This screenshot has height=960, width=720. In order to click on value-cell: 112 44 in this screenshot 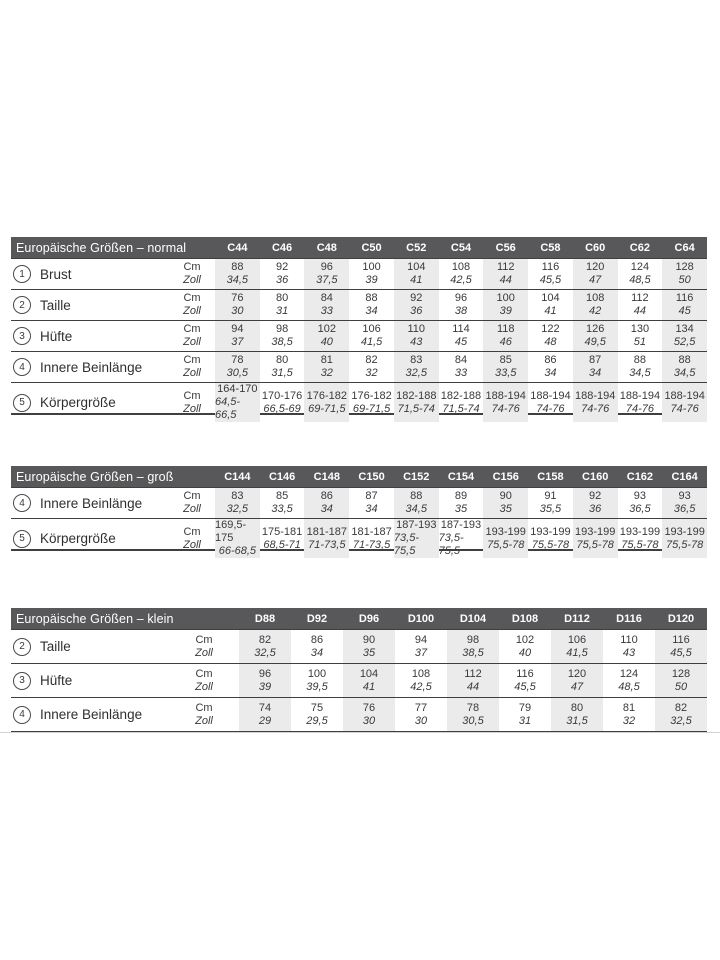, I will do `click(506, 274)`.